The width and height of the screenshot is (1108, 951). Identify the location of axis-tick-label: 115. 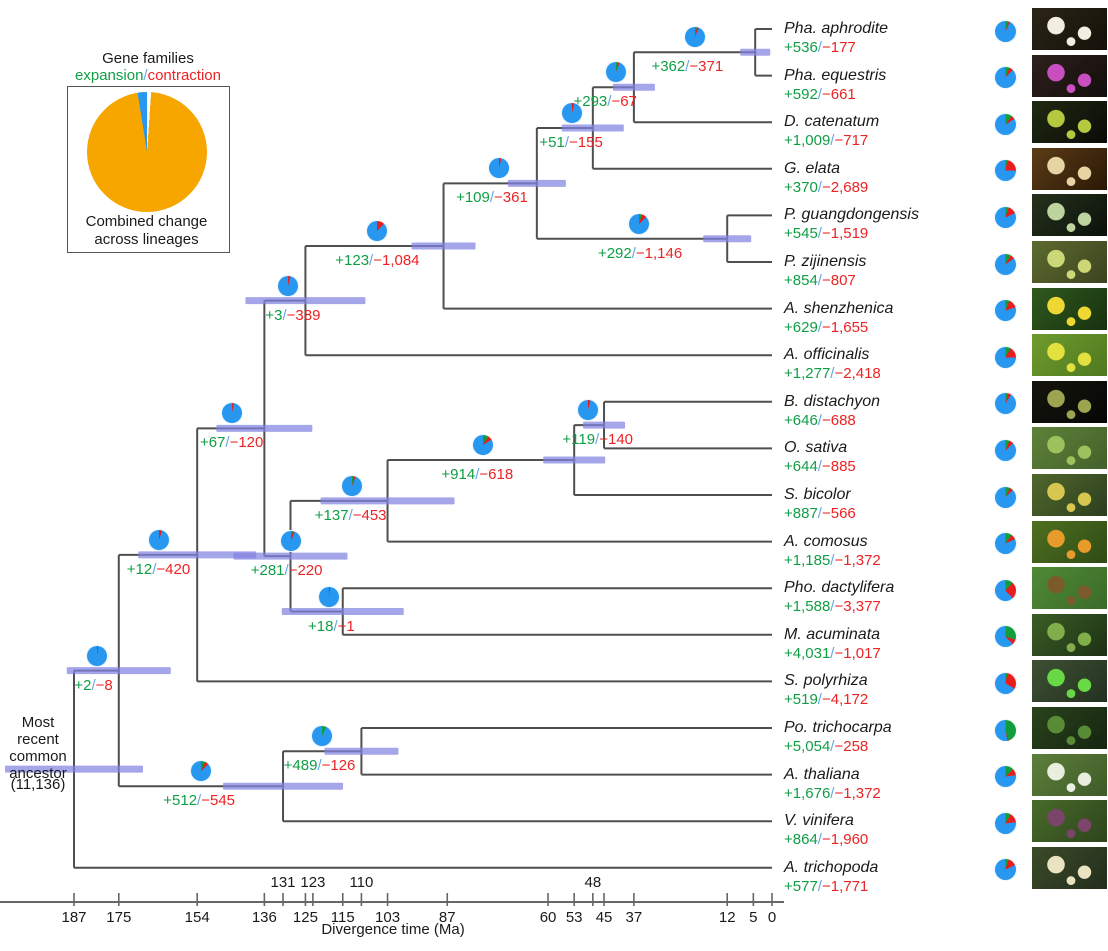
(342, 917).